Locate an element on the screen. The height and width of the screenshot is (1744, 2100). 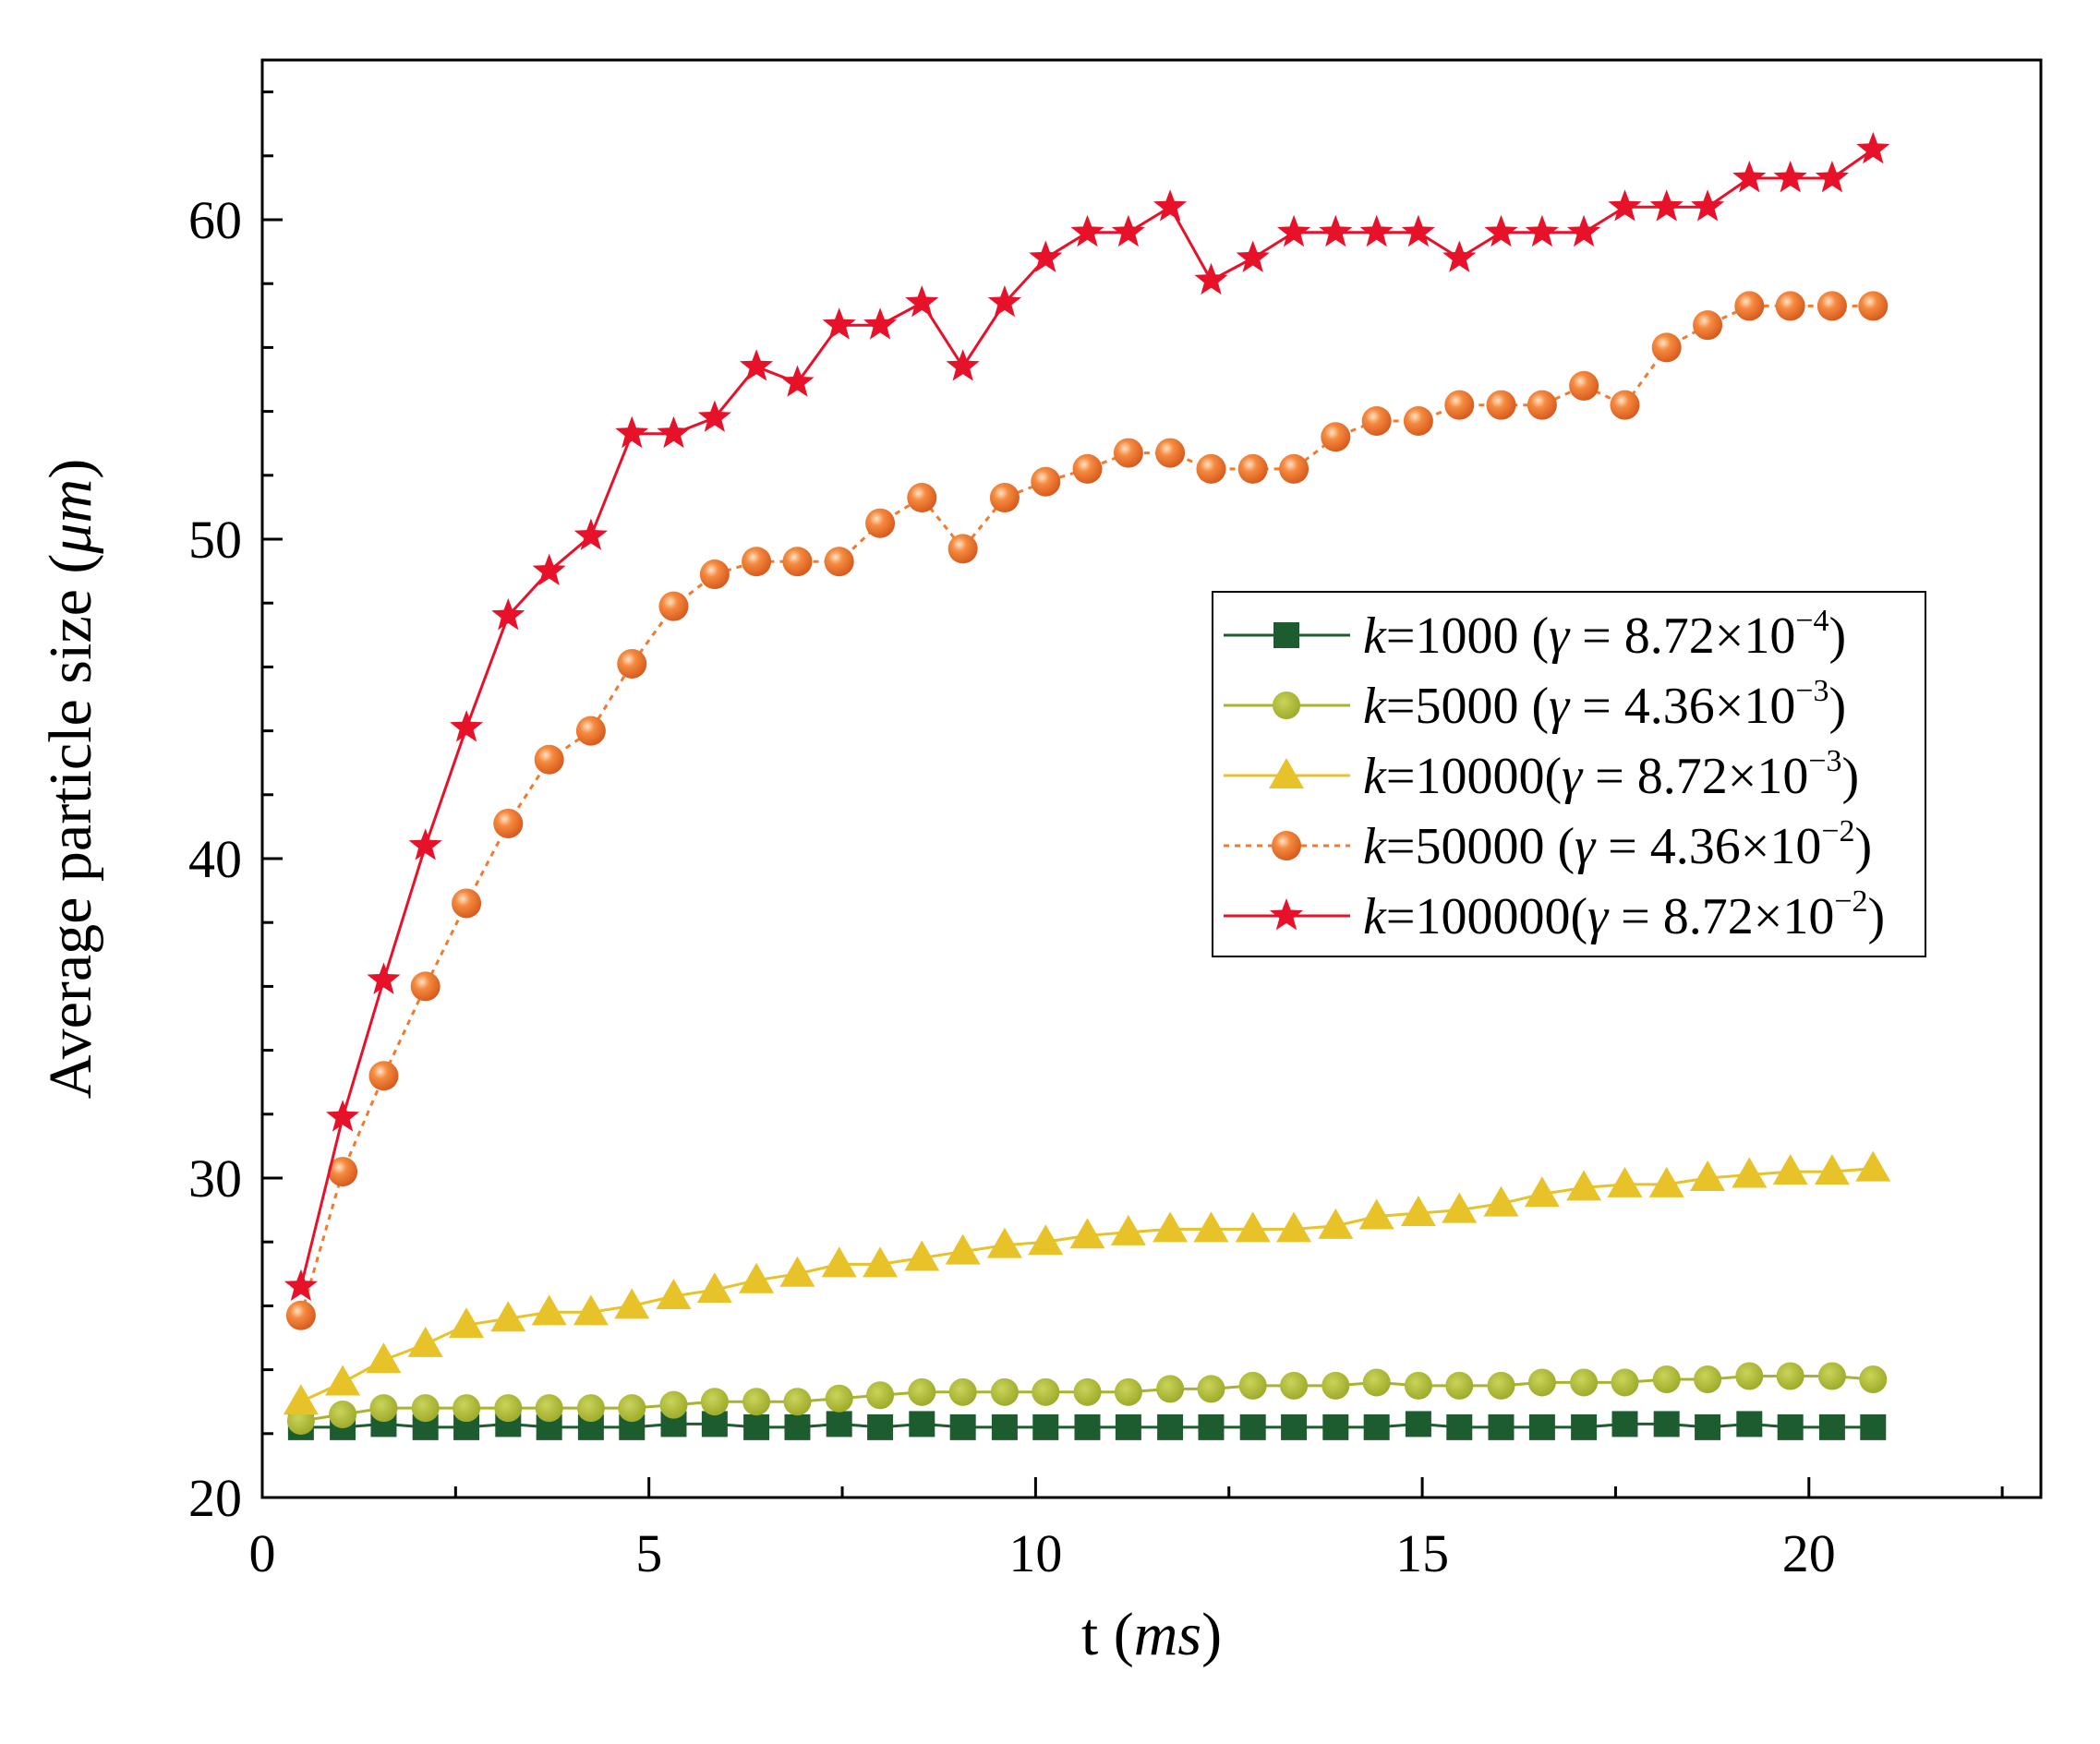
legend-item: k=5000 (γ = 4.36×10−3) is located at coordinates (1535, 705).